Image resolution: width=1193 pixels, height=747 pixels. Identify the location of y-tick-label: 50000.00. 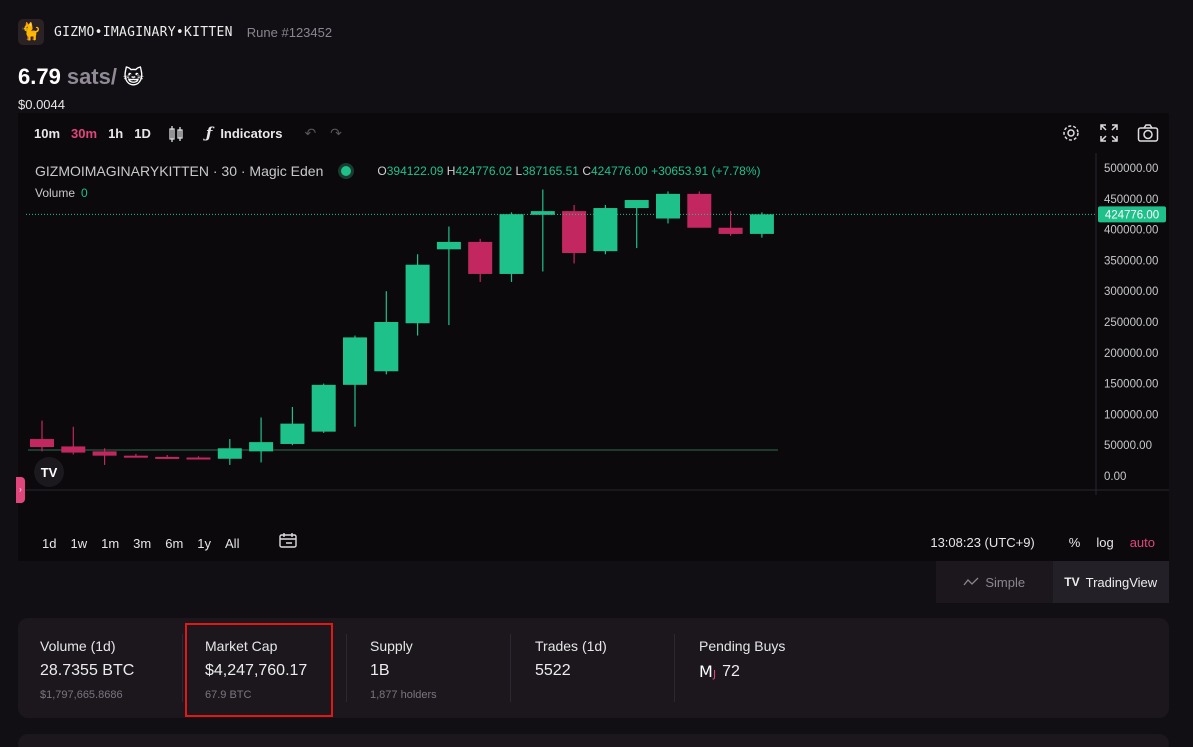
(1128, 446).